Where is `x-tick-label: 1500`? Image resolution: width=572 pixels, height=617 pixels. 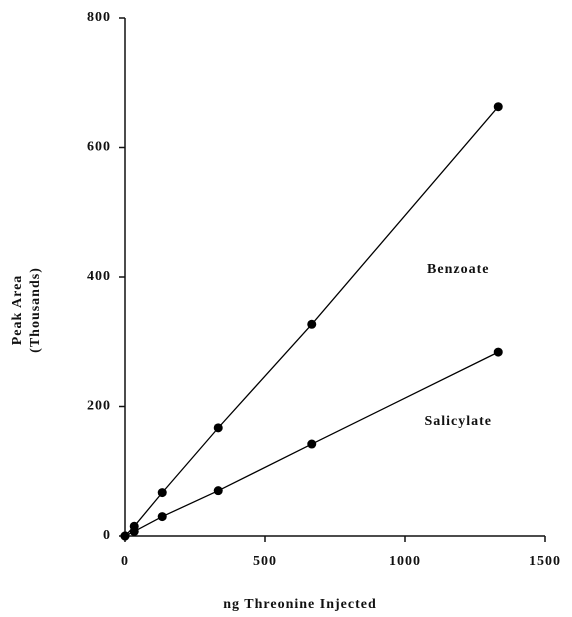
x-tick-label: 1500 is located at coordinates (545, 561).